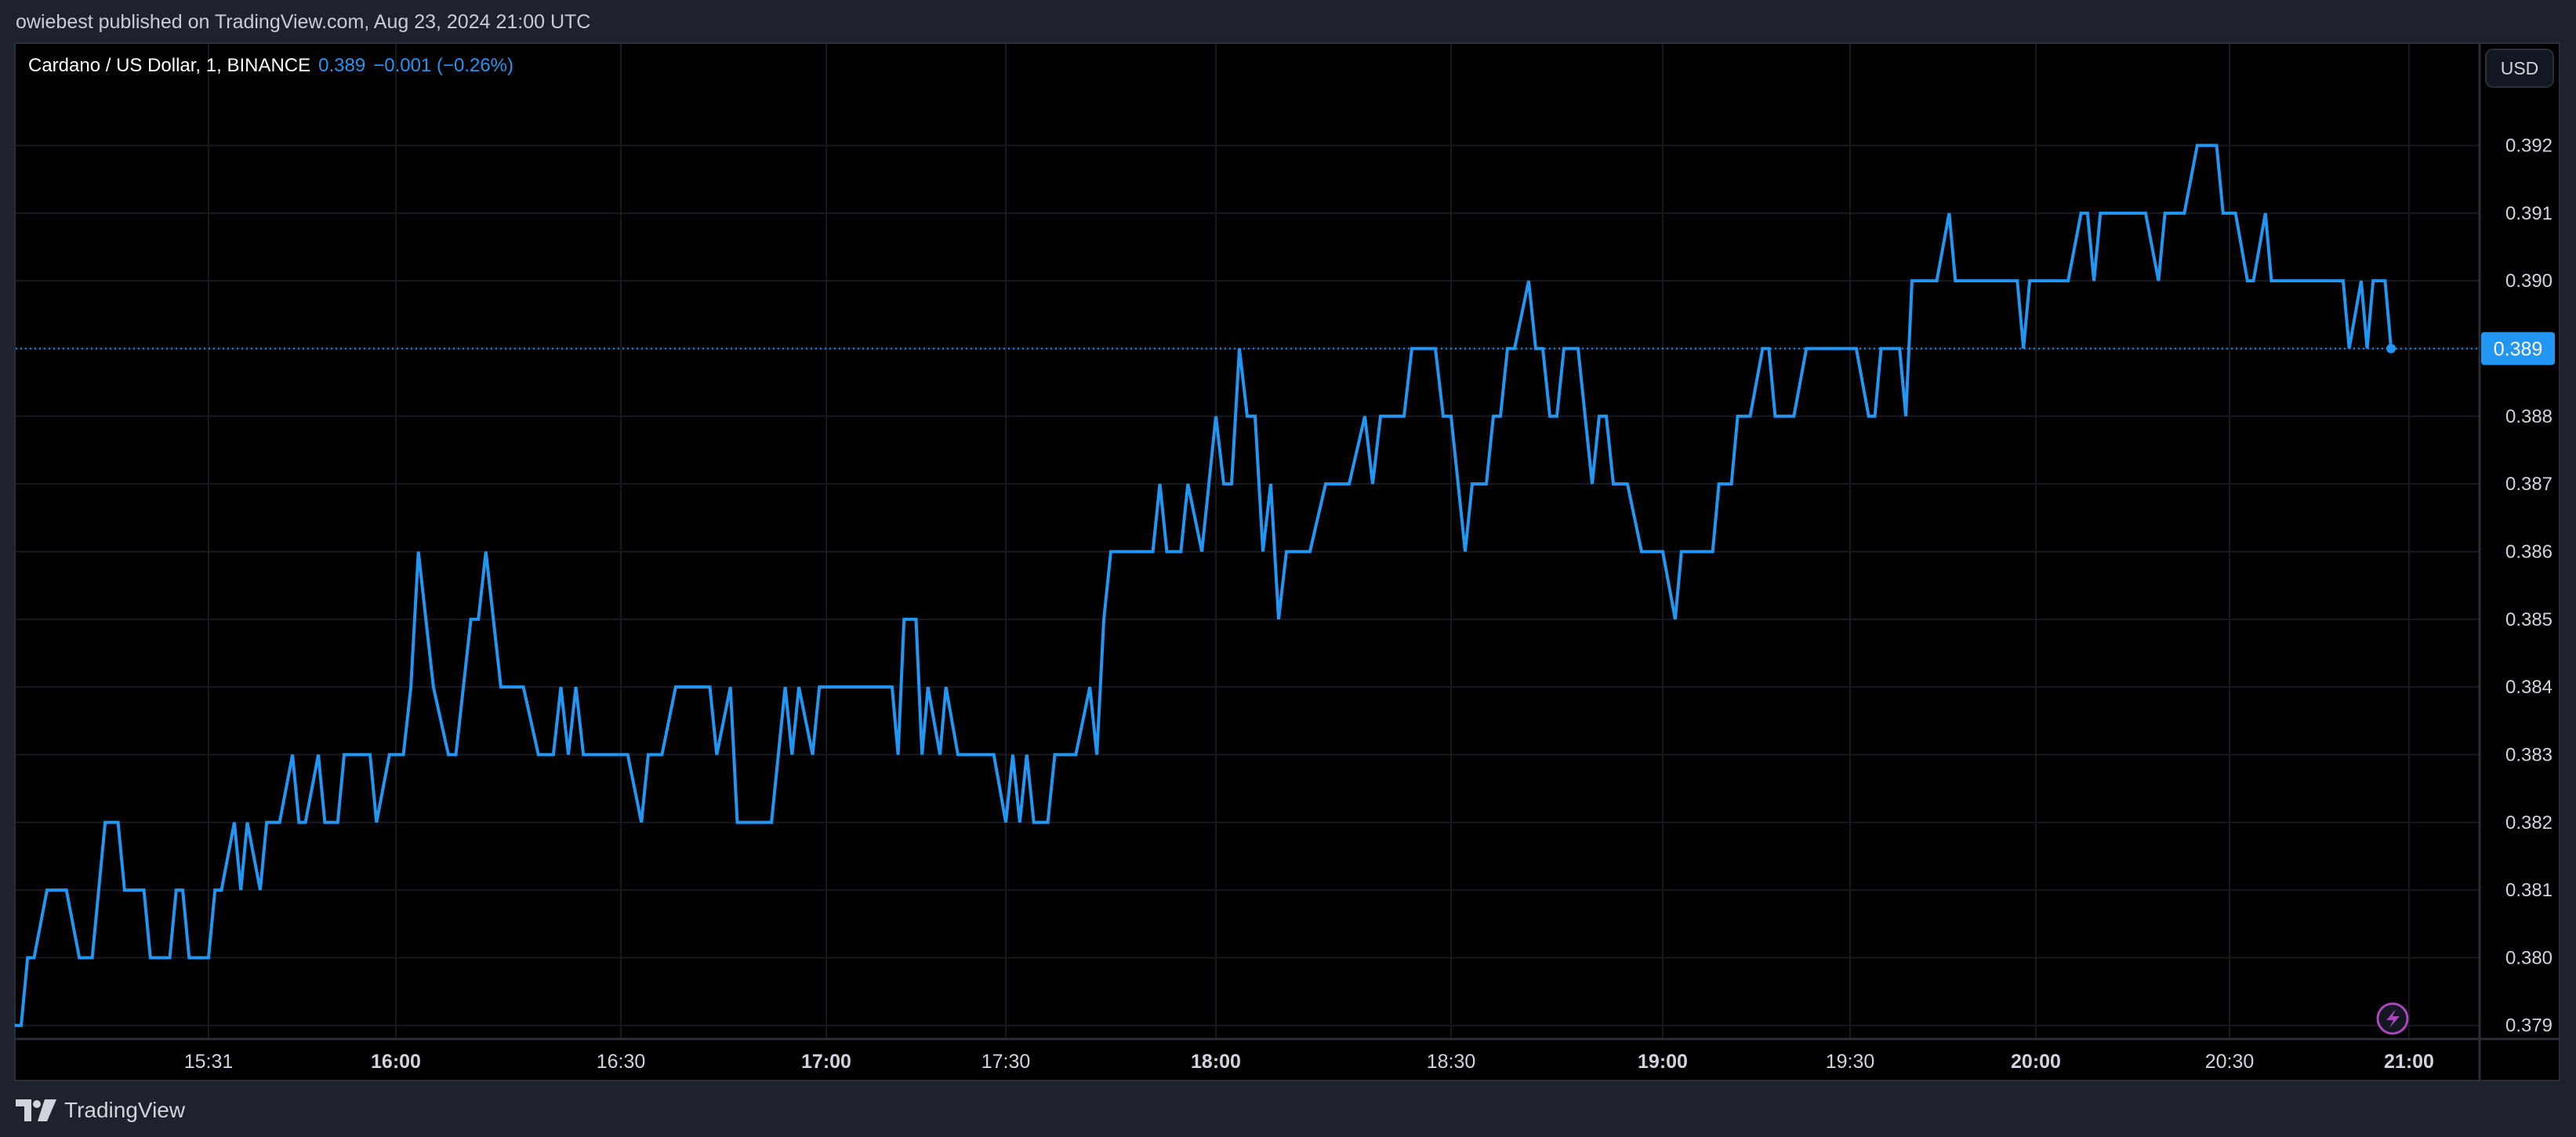 The height and width of the screenshot is (1137, 2576). Describe the element at coordinates (2230, 1062) in the screenshot. I see `x-tick-label: 20:30` at that location.